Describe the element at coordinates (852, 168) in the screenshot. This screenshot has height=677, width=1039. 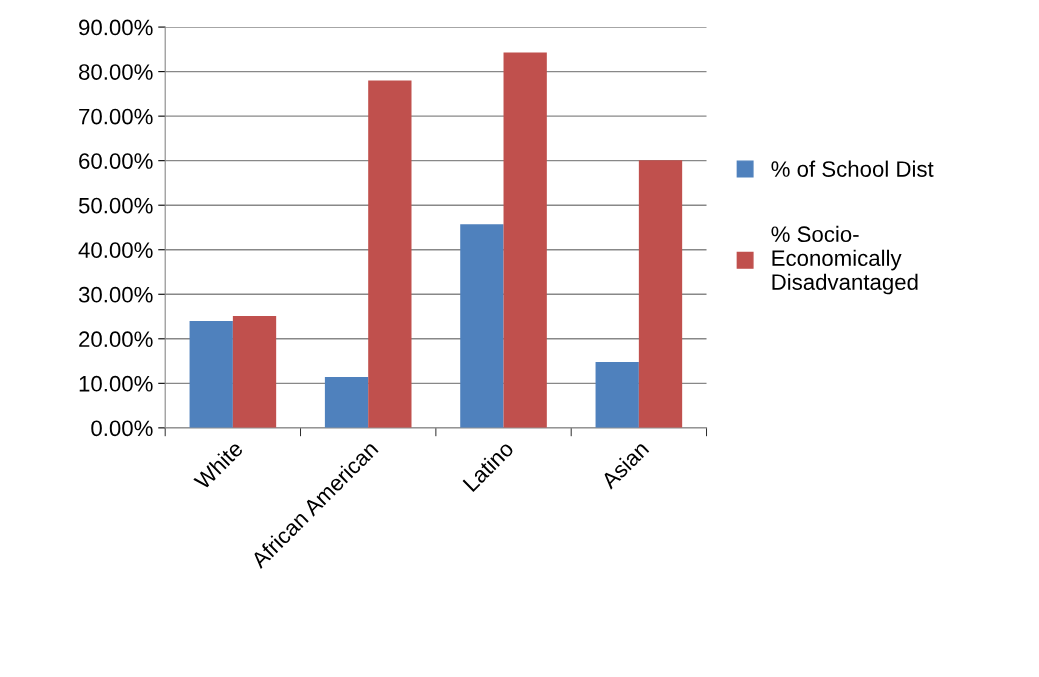
I see `legend-label: % of School Dist` at that location.